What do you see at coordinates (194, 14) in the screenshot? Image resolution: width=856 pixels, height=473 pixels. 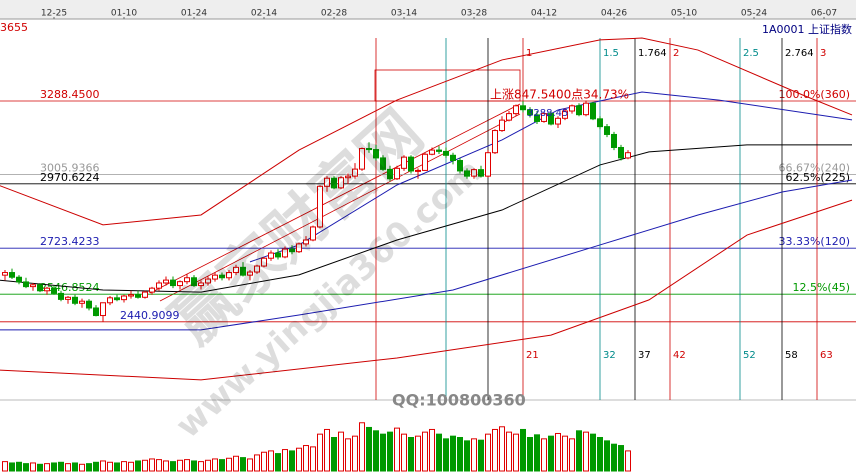 I see `date-tick-label: 01-24` at bounding box center [194, 14].